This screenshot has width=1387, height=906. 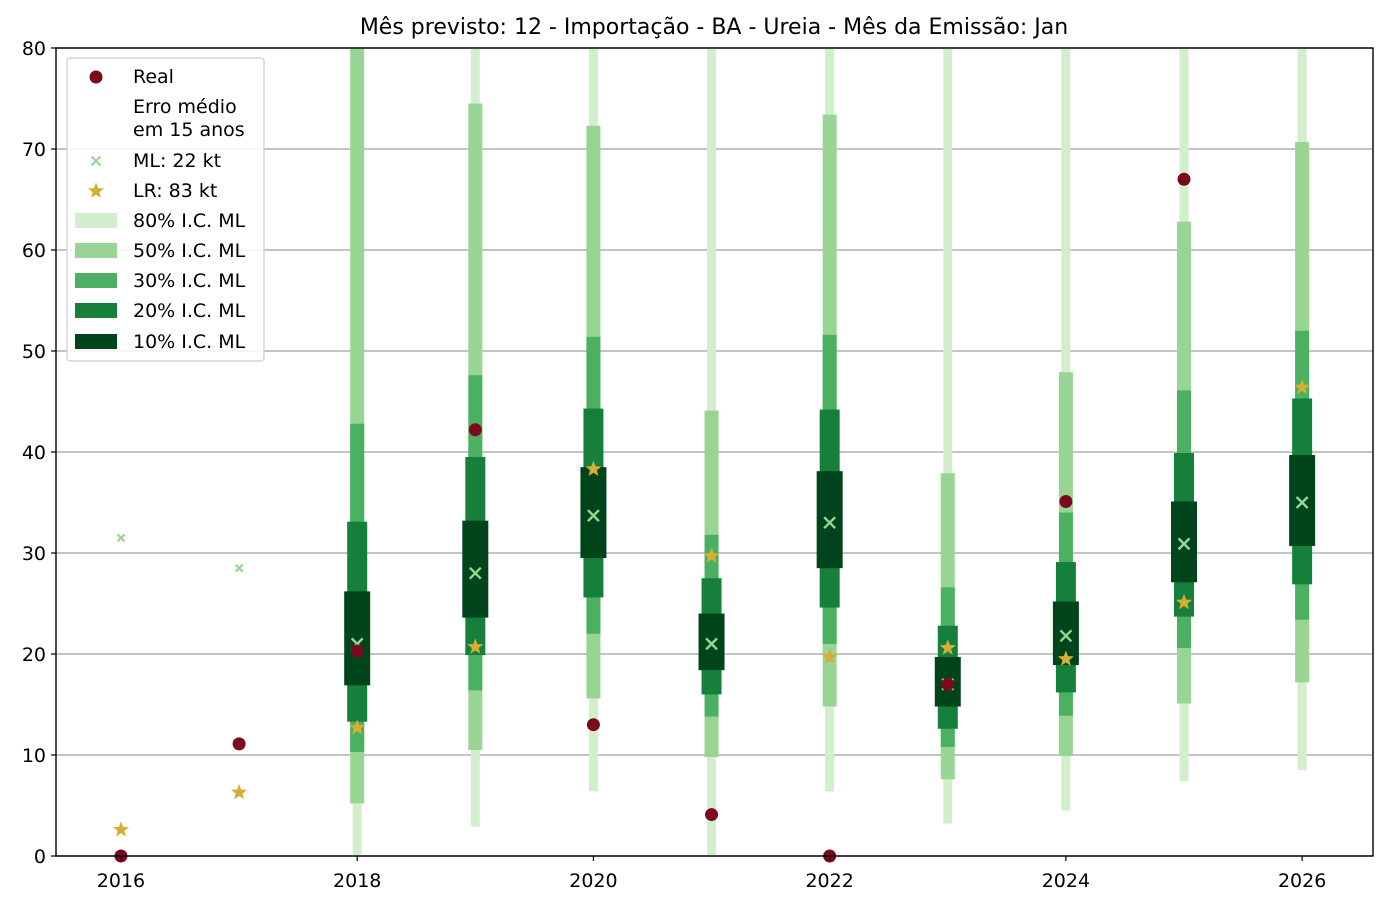 What do you see at coordinates (829, 881) in the screenshot?
I see `x-tick-label: 2022` at bounding box center [829, 881].